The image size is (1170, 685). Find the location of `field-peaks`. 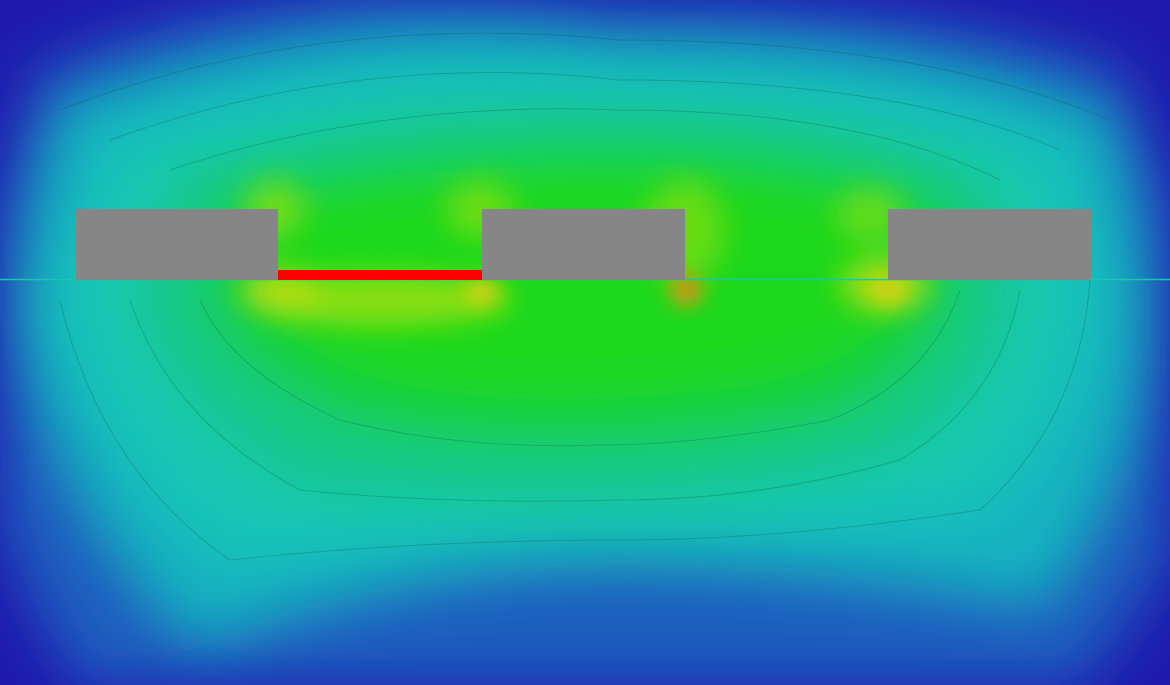

field-peaks is located at coordinates (685, 290).